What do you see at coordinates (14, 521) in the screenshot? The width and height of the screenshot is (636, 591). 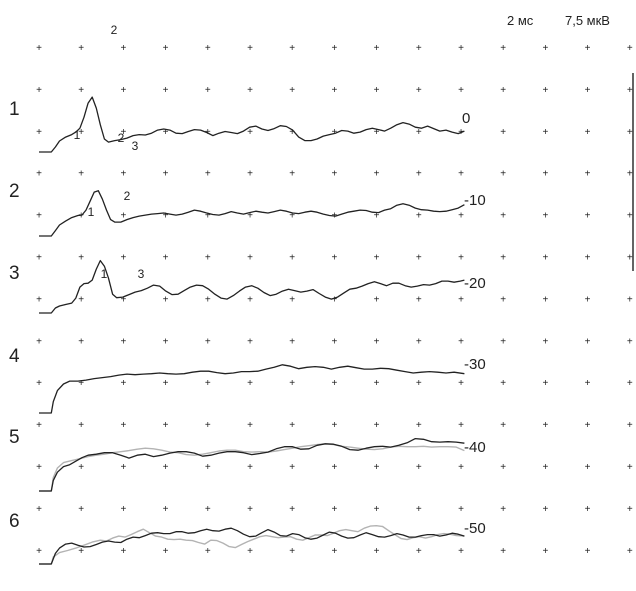 I see `trace-label: 6` at bounding box center [14, 521].